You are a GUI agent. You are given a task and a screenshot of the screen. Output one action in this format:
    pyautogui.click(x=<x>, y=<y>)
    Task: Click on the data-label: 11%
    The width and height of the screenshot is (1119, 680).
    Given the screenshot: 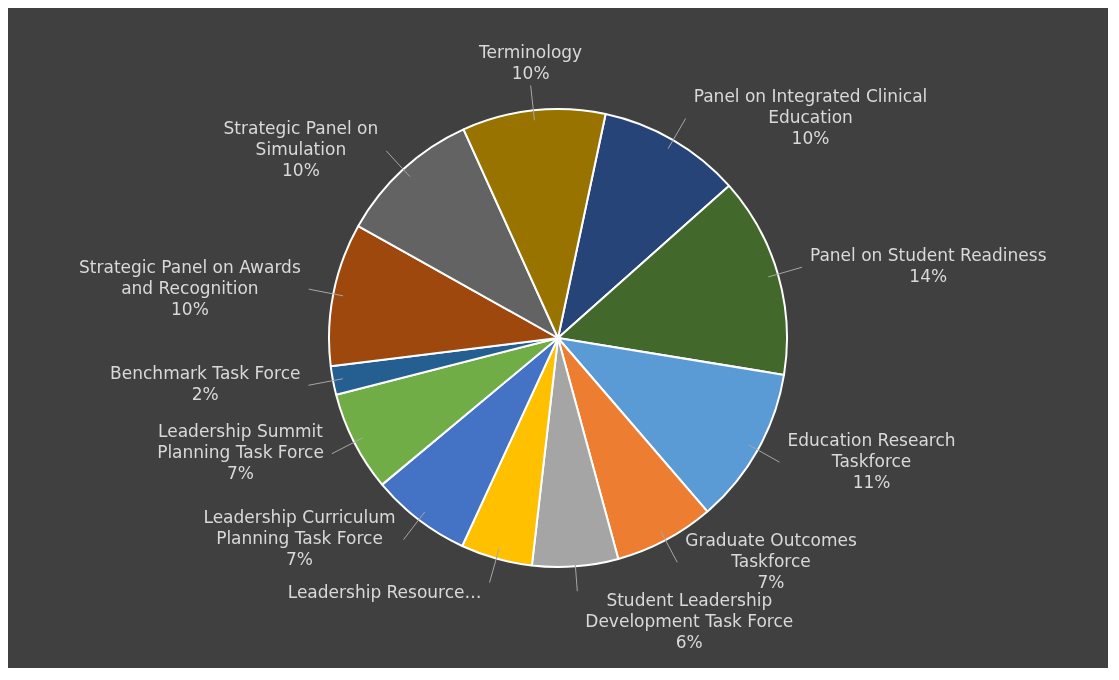 What is the action you would take?
    pyautogui.click(x=871, y=481)
    